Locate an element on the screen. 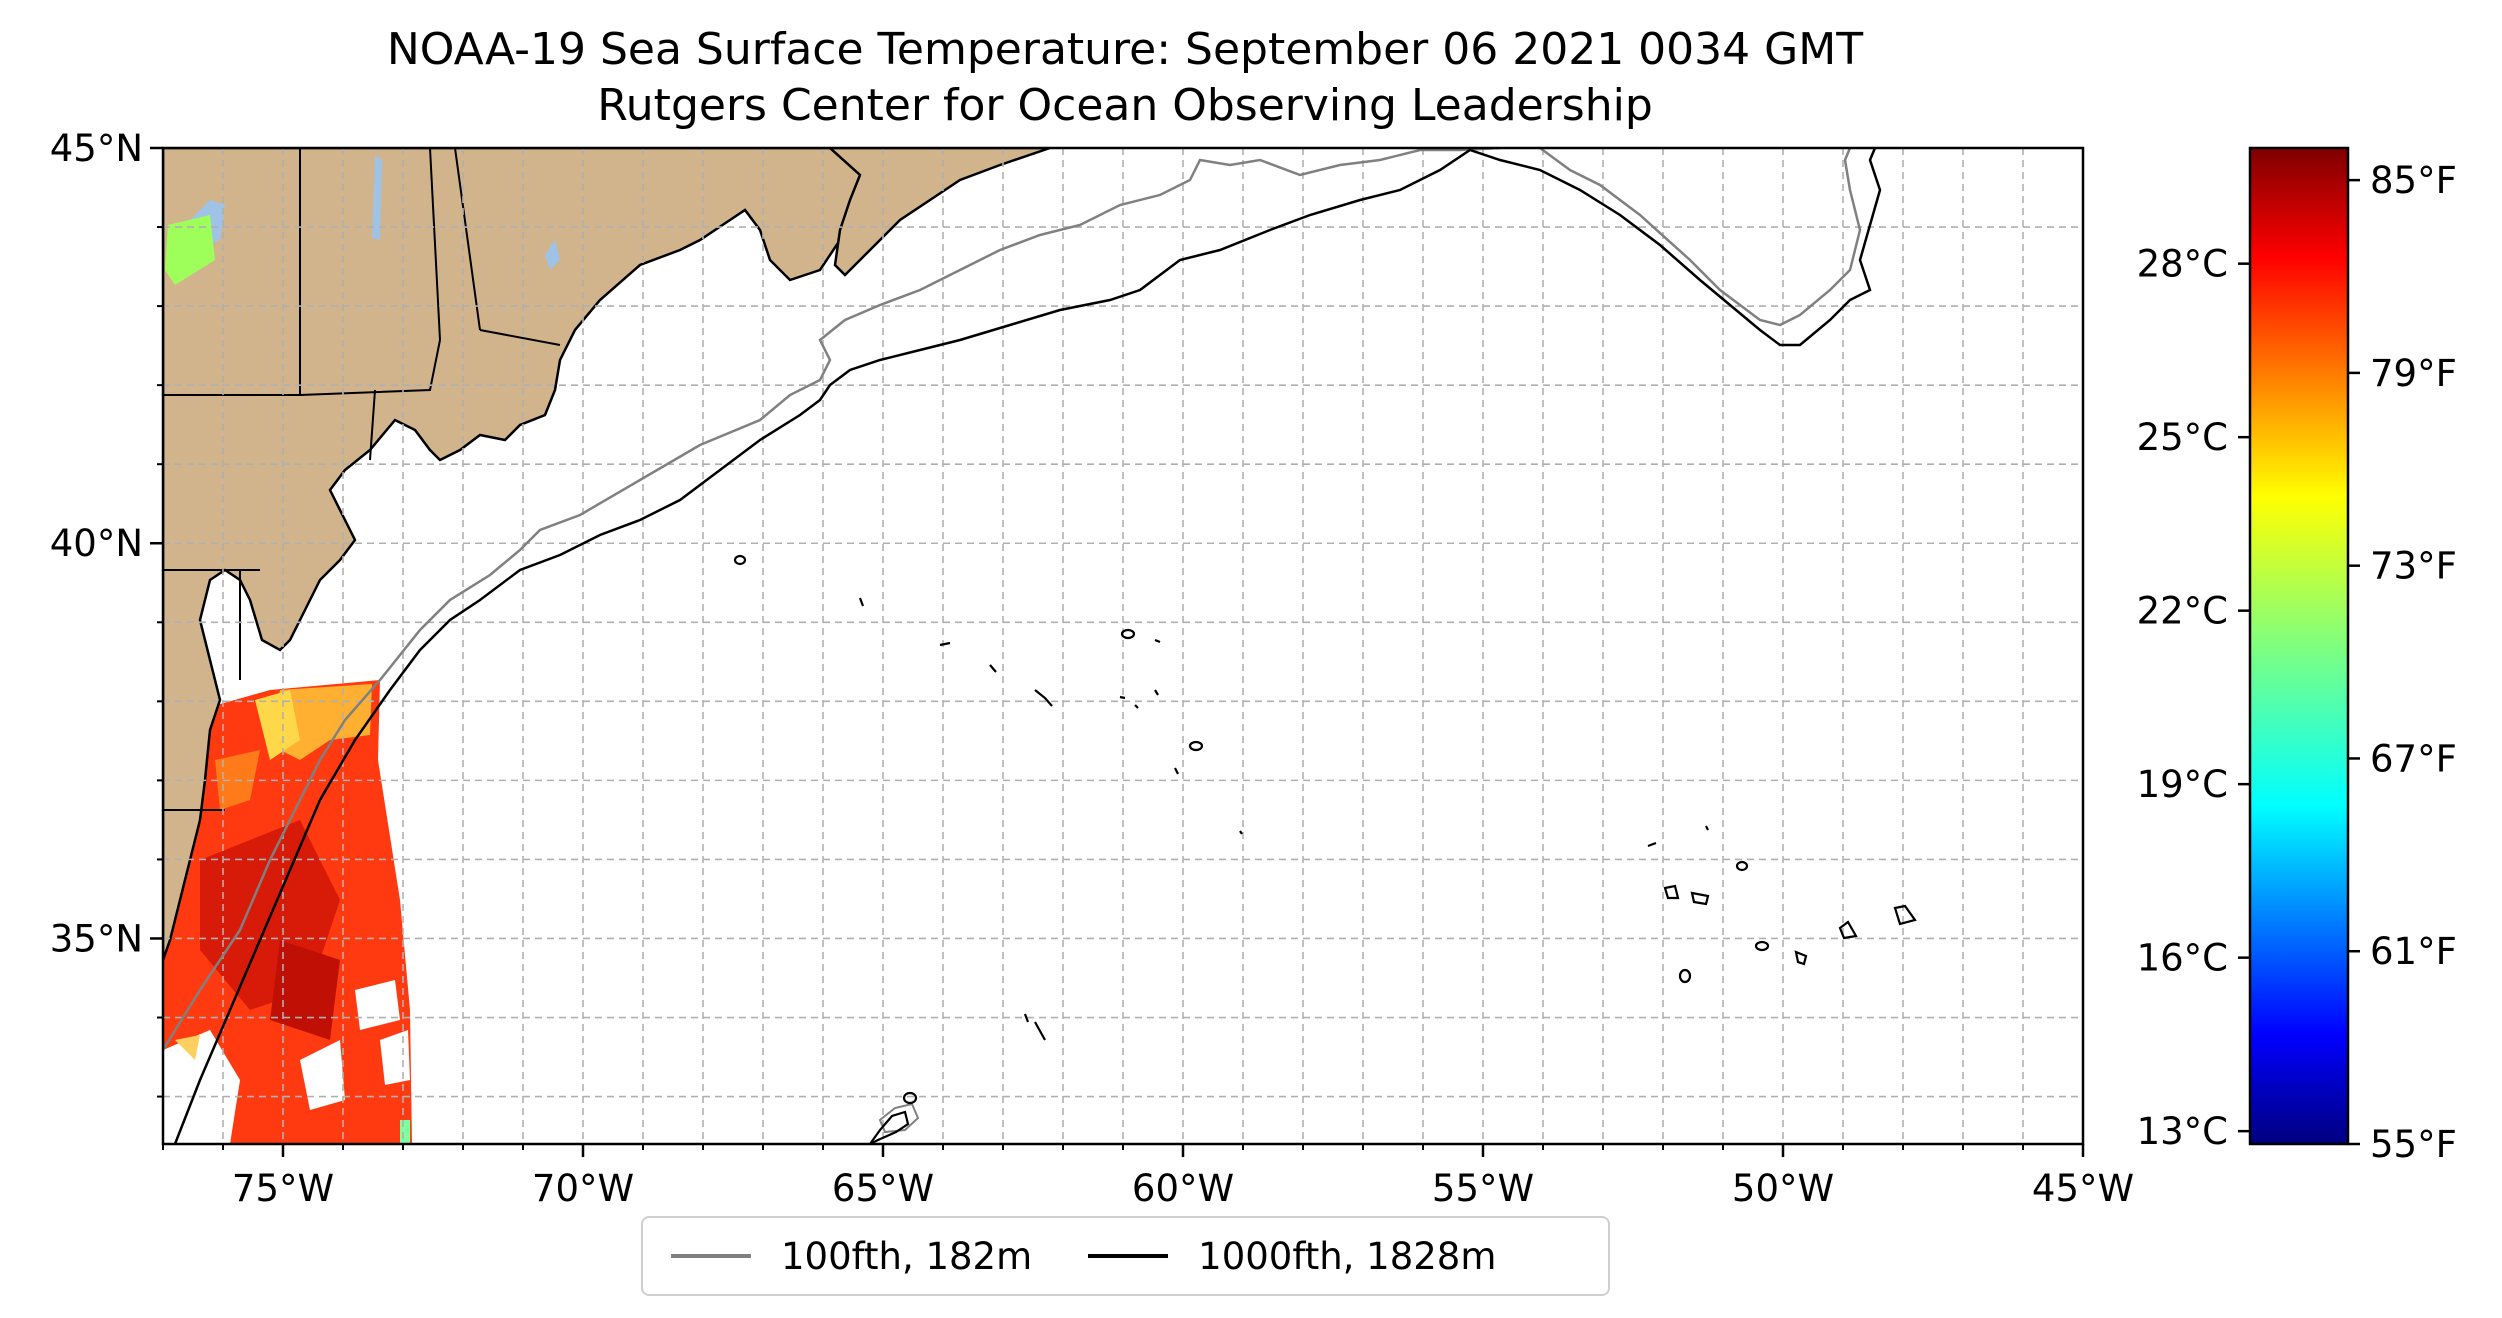  colorbar-c-label: 28°C is located at coordinates (2182, 264).